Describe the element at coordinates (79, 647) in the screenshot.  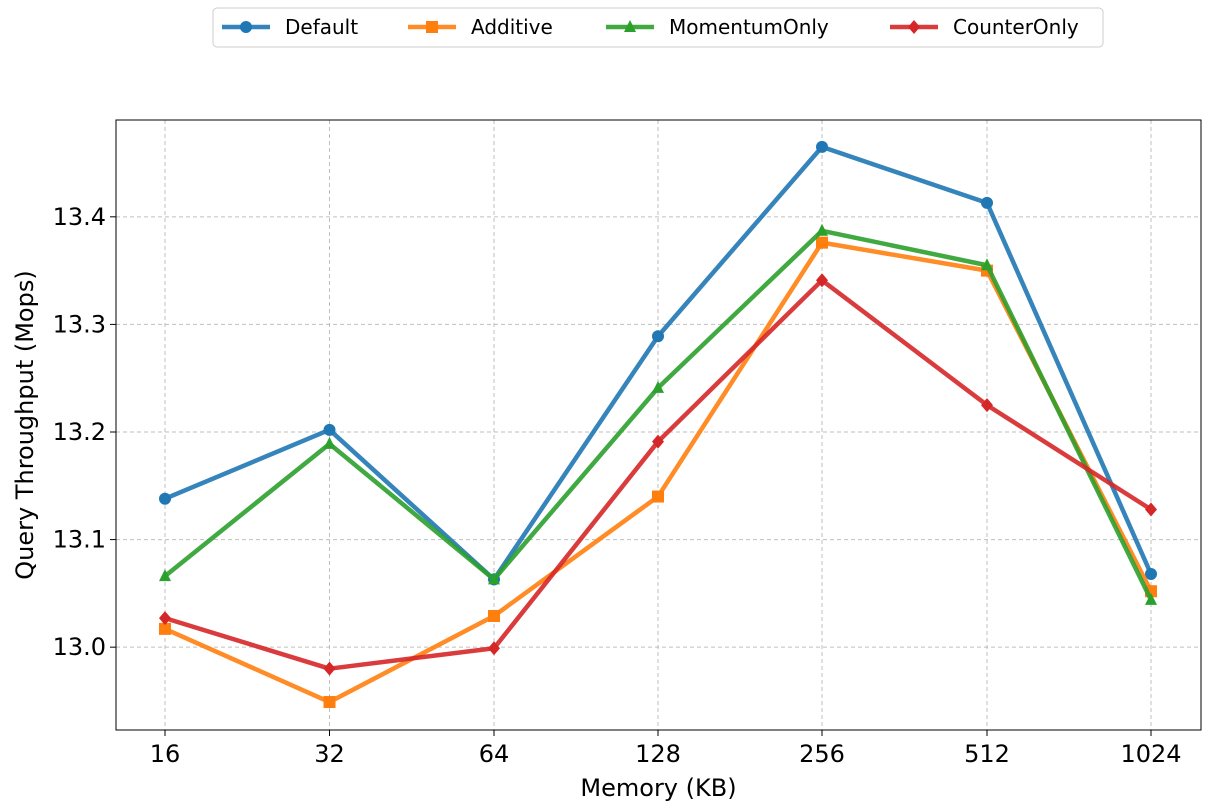
I see `y-tick-label: 13.0` at that location.